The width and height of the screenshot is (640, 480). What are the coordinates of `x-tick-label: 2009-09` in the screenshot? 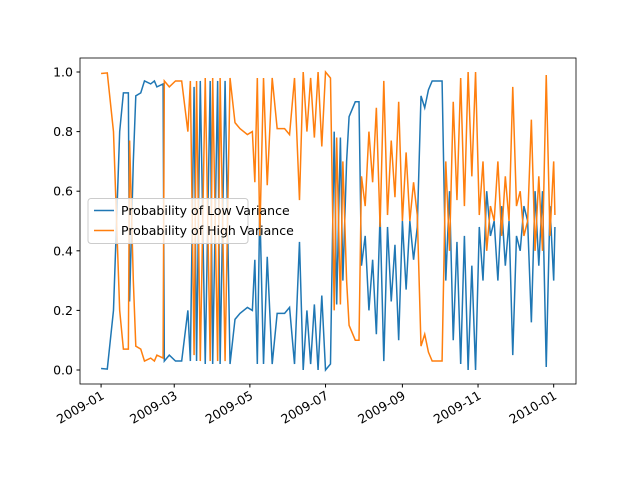 It's located at (381, 407).